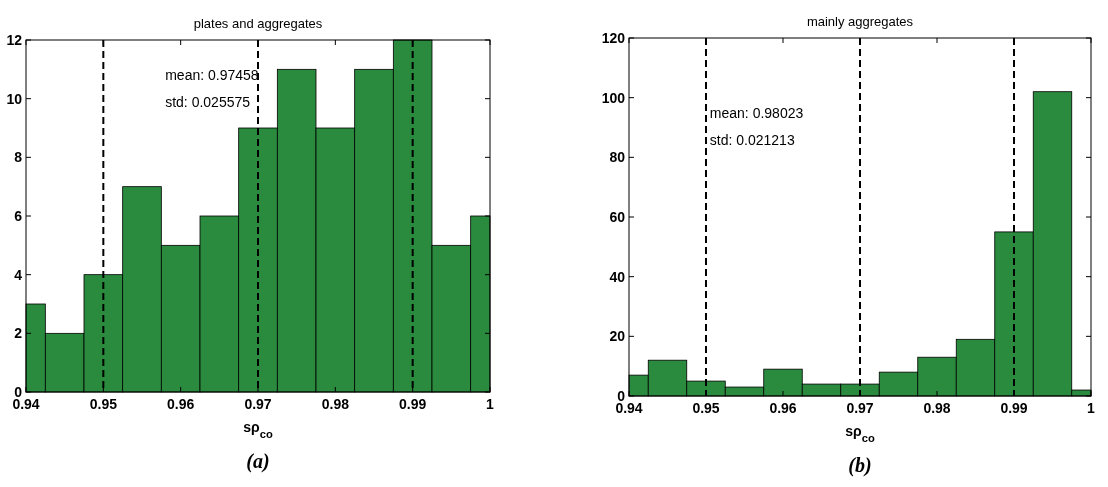 This screenshot has height=487, width=1108. What do you see at coordinates (756, 113) in the screenshot?
I see `annotation: mean: 0.98023` at bounding box center [756, 113].